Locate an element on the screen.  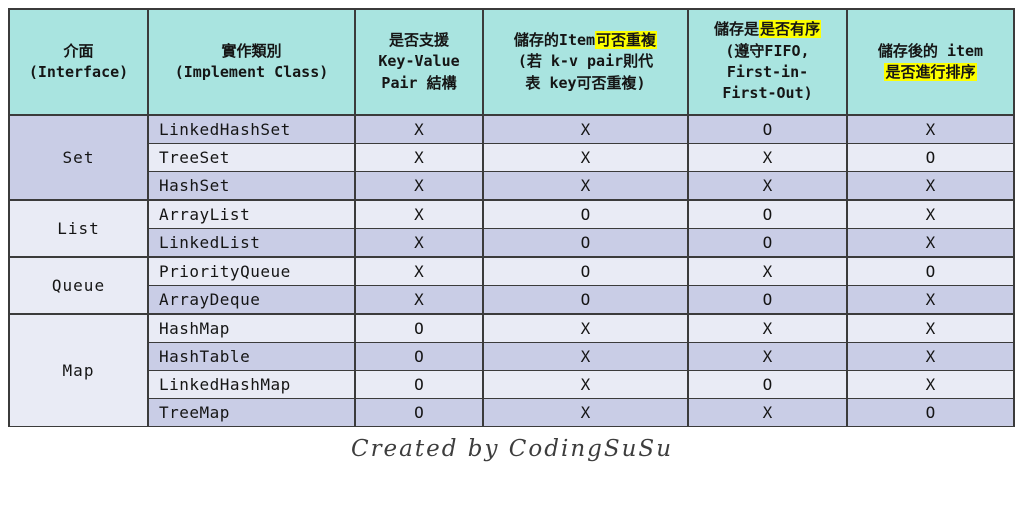
table-row: LinkedHashMap O X O X is located at coordinates (512, 384).